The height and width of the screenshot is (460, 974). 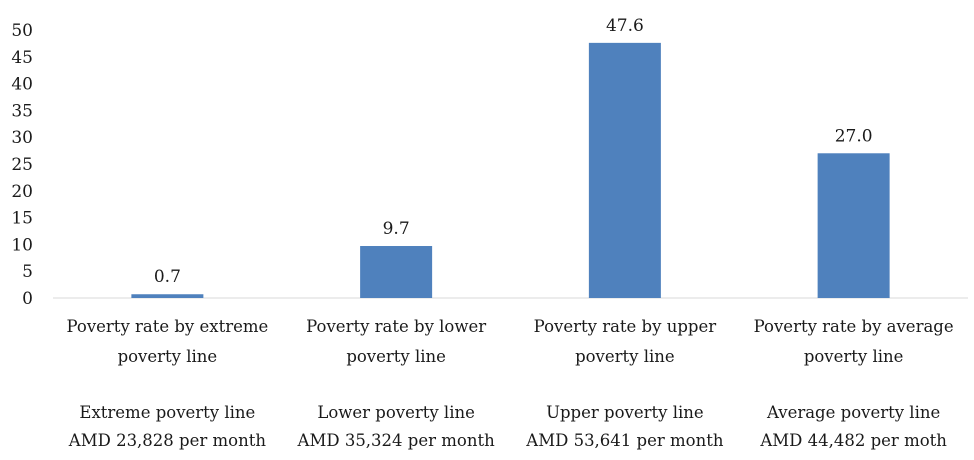 I want to click on y-tick-label: 20, so click(x=22, y=192).